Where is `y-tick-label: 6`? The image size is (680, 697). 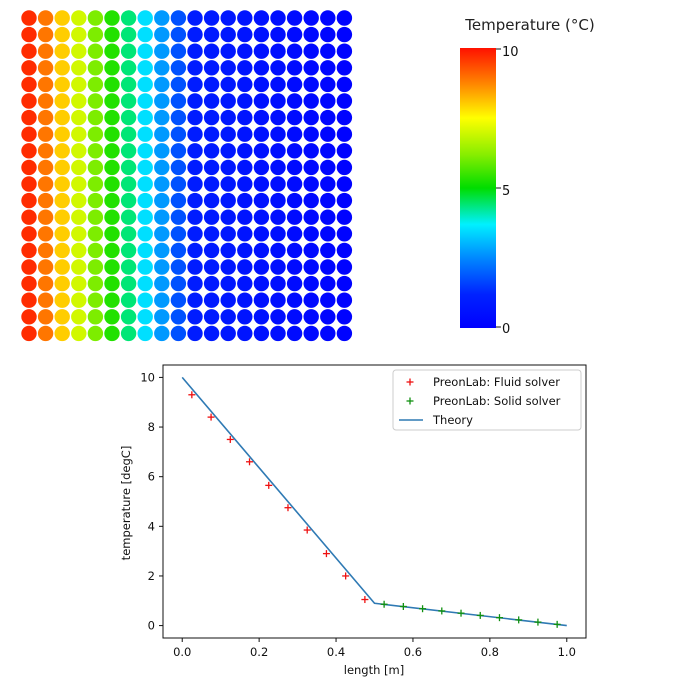 y-tick-label: 6 is located at coordinates (151, 477).